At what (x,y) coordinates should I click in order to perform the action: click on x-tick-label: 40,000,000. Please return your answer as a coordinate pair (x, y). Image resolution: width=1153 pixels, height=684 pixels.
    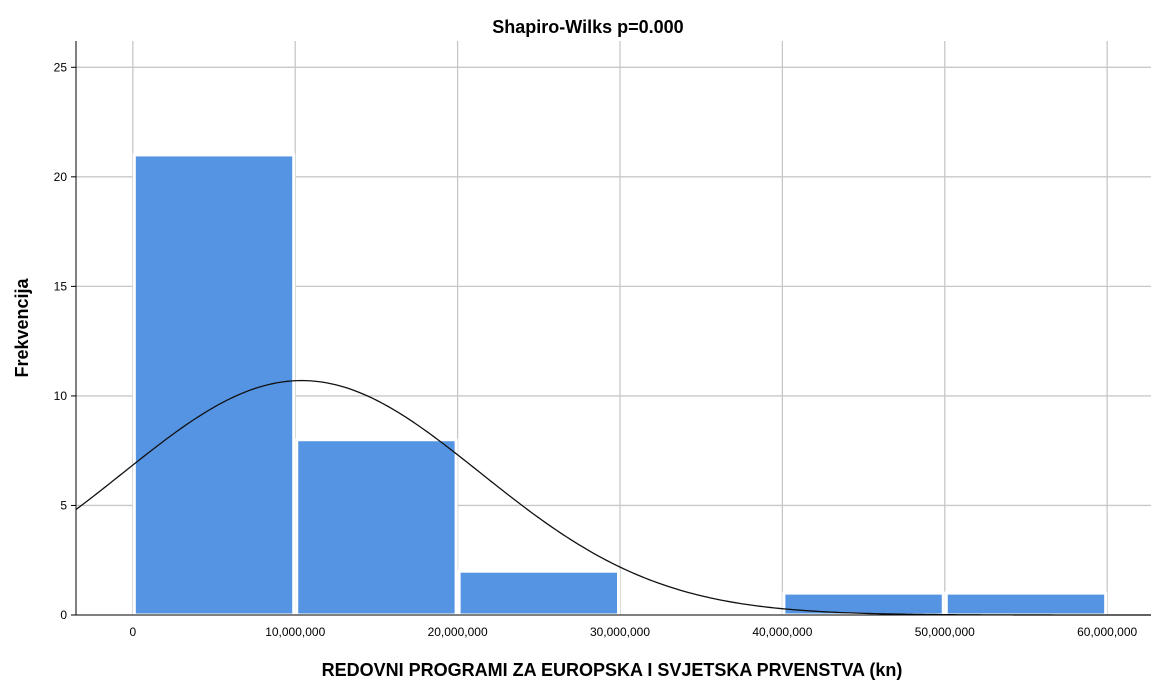
    Looking at the image, I should click on (782, 632).